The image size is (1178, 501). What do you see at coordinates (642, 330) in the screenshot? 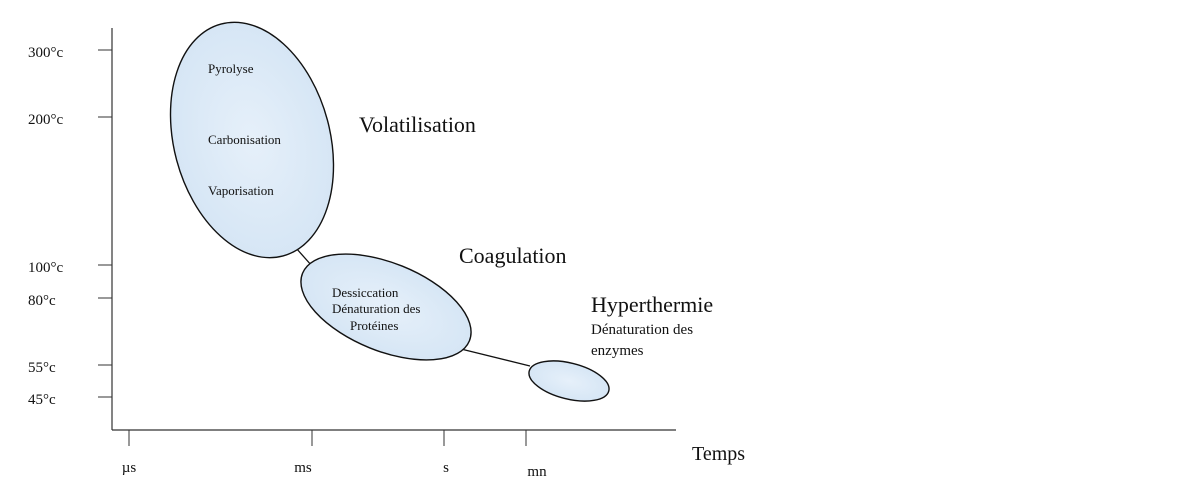
I see `hyperthermie-item: Dénaturation des` at bounding box center [642, 330].